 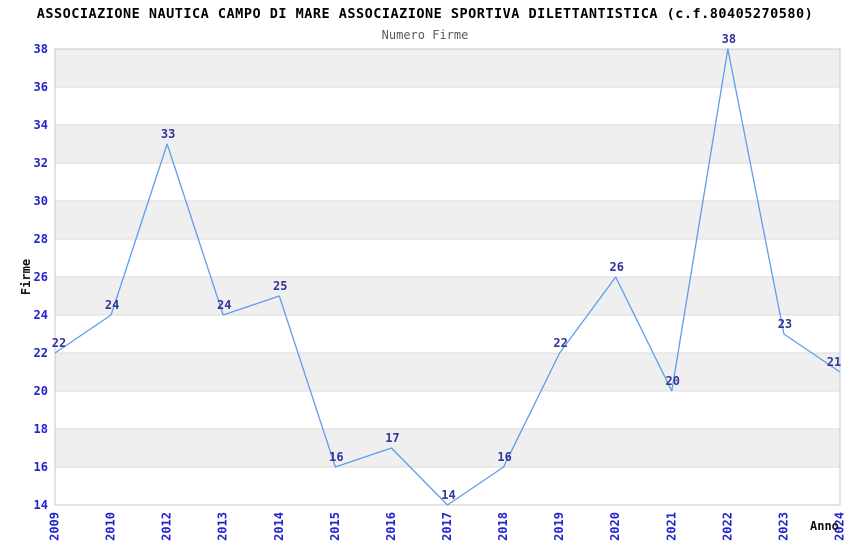 What do you see at coordinates (392, 438) in the screenshot?
I see `point-label: 17` at bounding box center [392, 438].